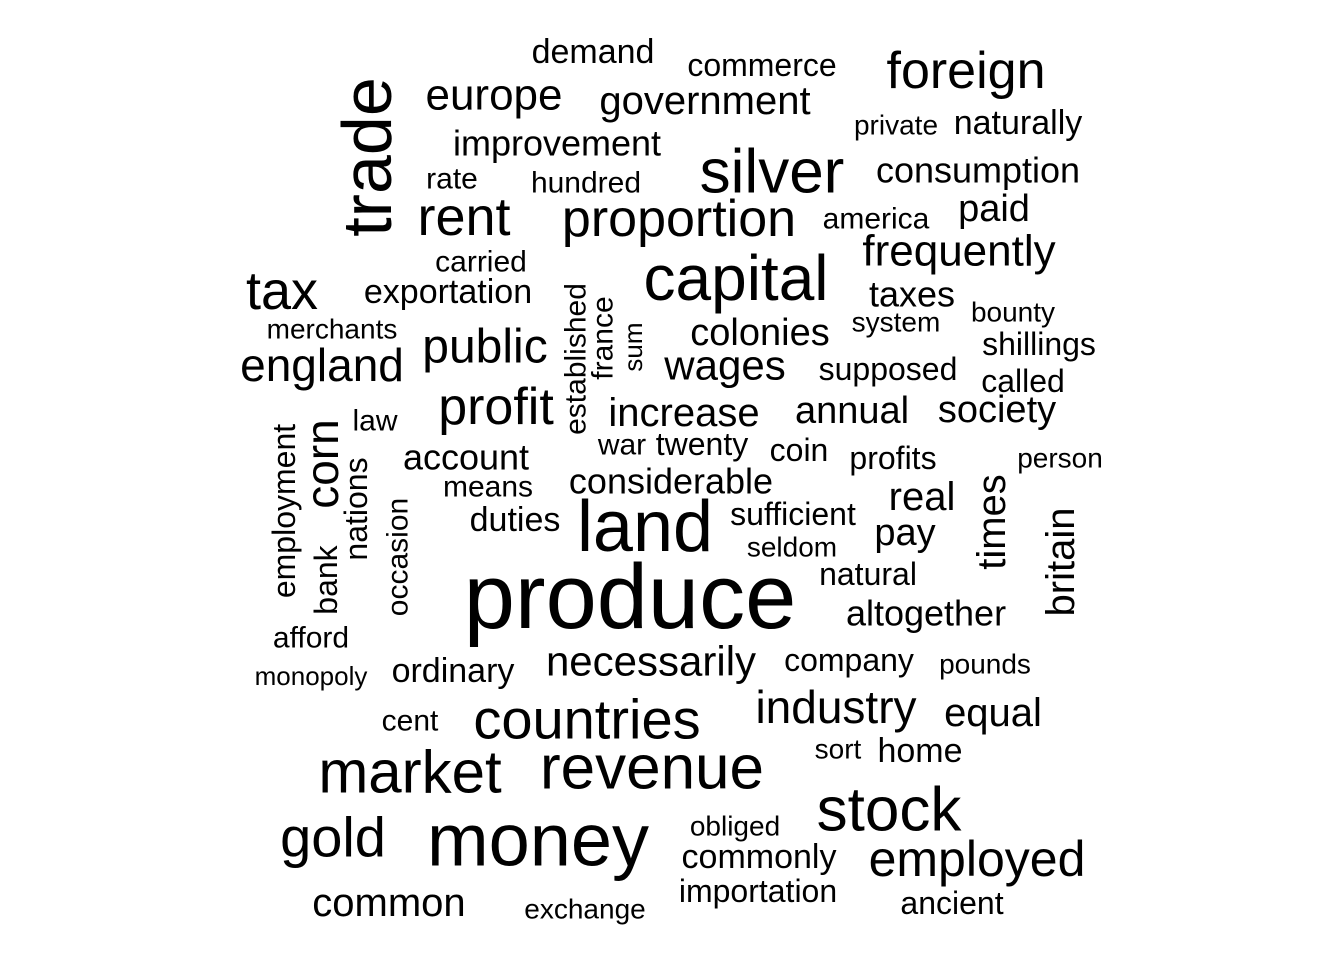 This screenshot has height=960, width=1344. What do you see at coordinates (904, 533) in the screenshot?
I see `cloud-word-pay: pay` at bounding box center [904, 533].